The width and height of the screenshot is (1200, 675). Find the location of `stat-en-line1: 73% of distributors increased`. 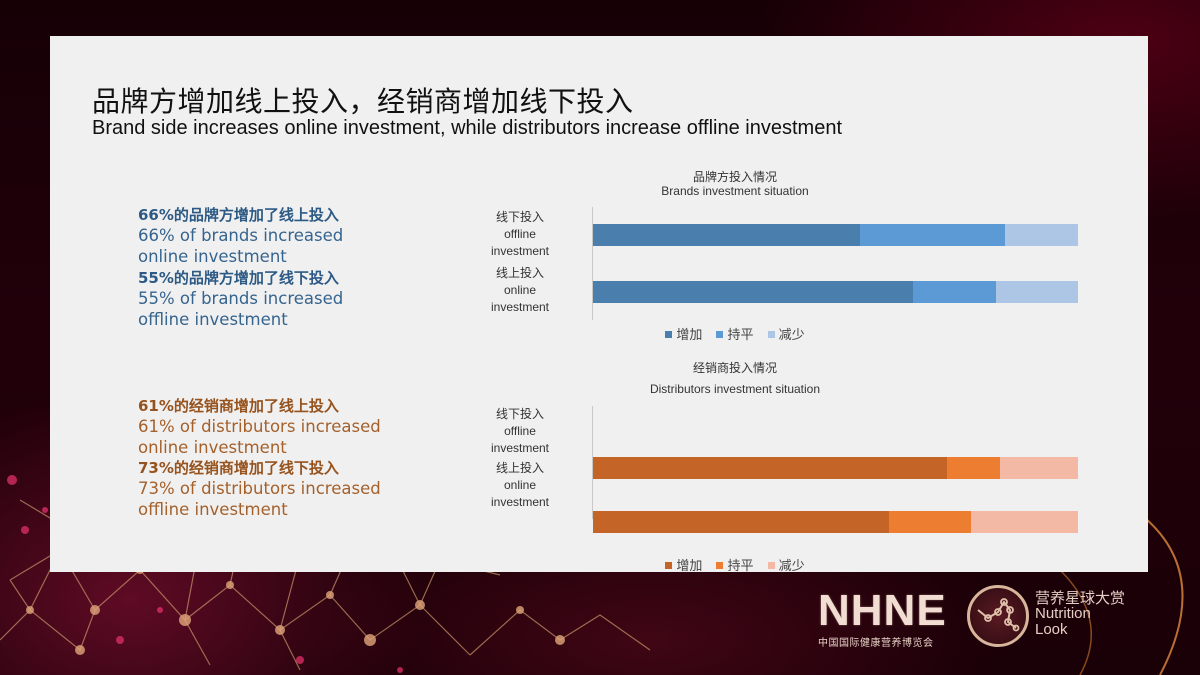

stat-en-line1: 73% of distributors increased is located at coordinates (259, 488).